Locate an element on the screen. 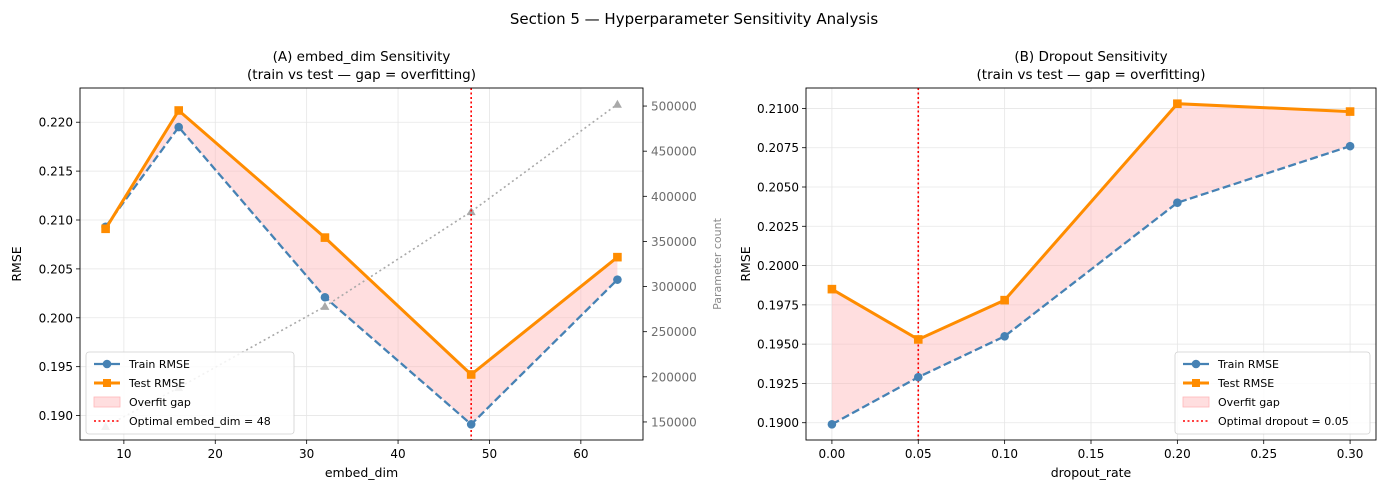 The height and width of the screenshot is (495, 1389). y-tick-label: 0.215 is located at coordinates (56, 172).